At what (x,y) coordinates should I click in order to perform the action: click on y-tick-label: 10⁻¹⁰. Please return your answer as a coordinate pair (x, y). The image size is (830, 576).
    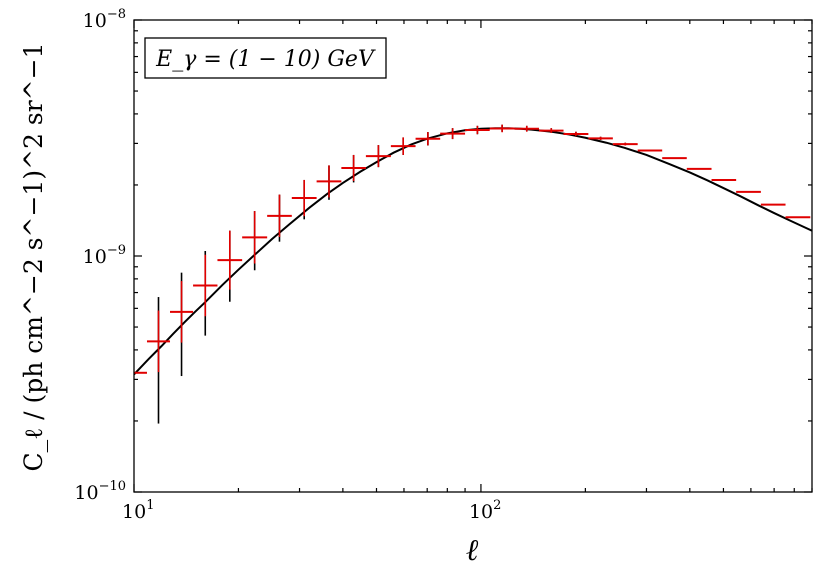
    Looking at the image, I should click on (100, 491).